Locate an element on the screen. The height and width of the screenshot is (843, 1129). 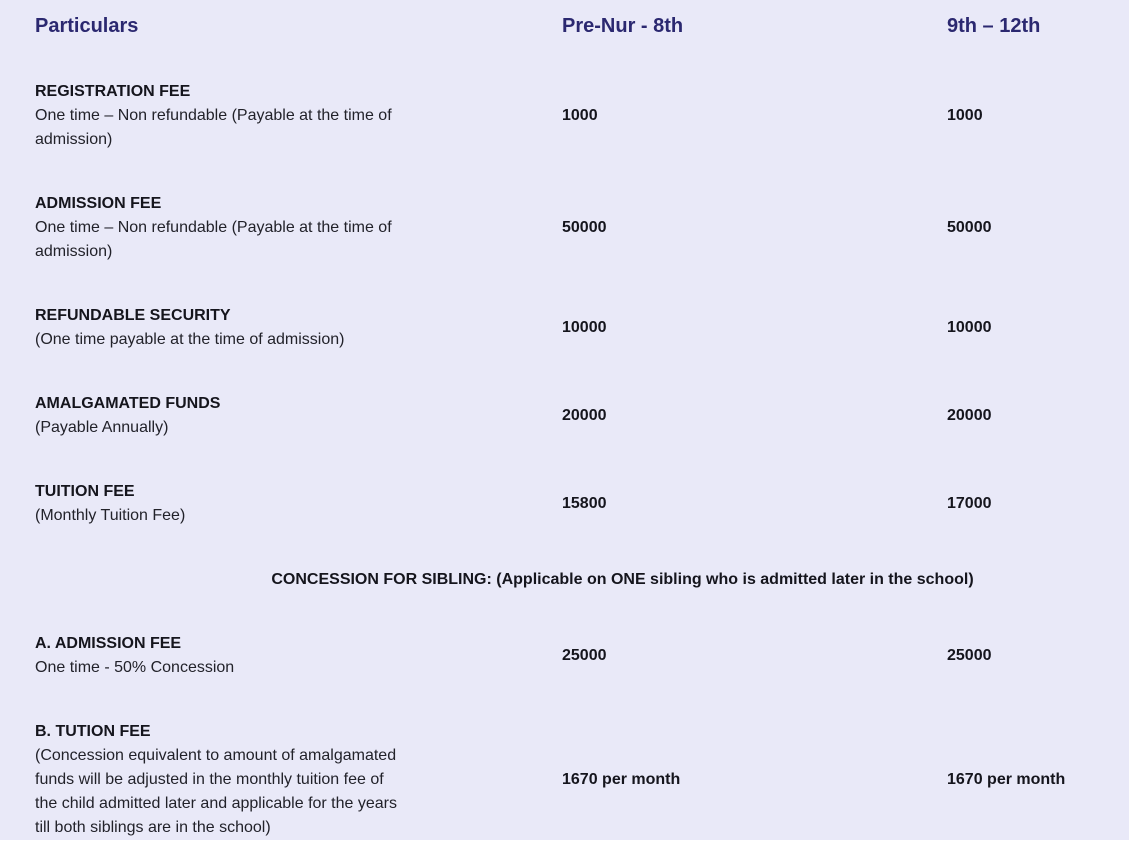
fee-value-9th-12th: 20000 is located at coordinates (969, 415).